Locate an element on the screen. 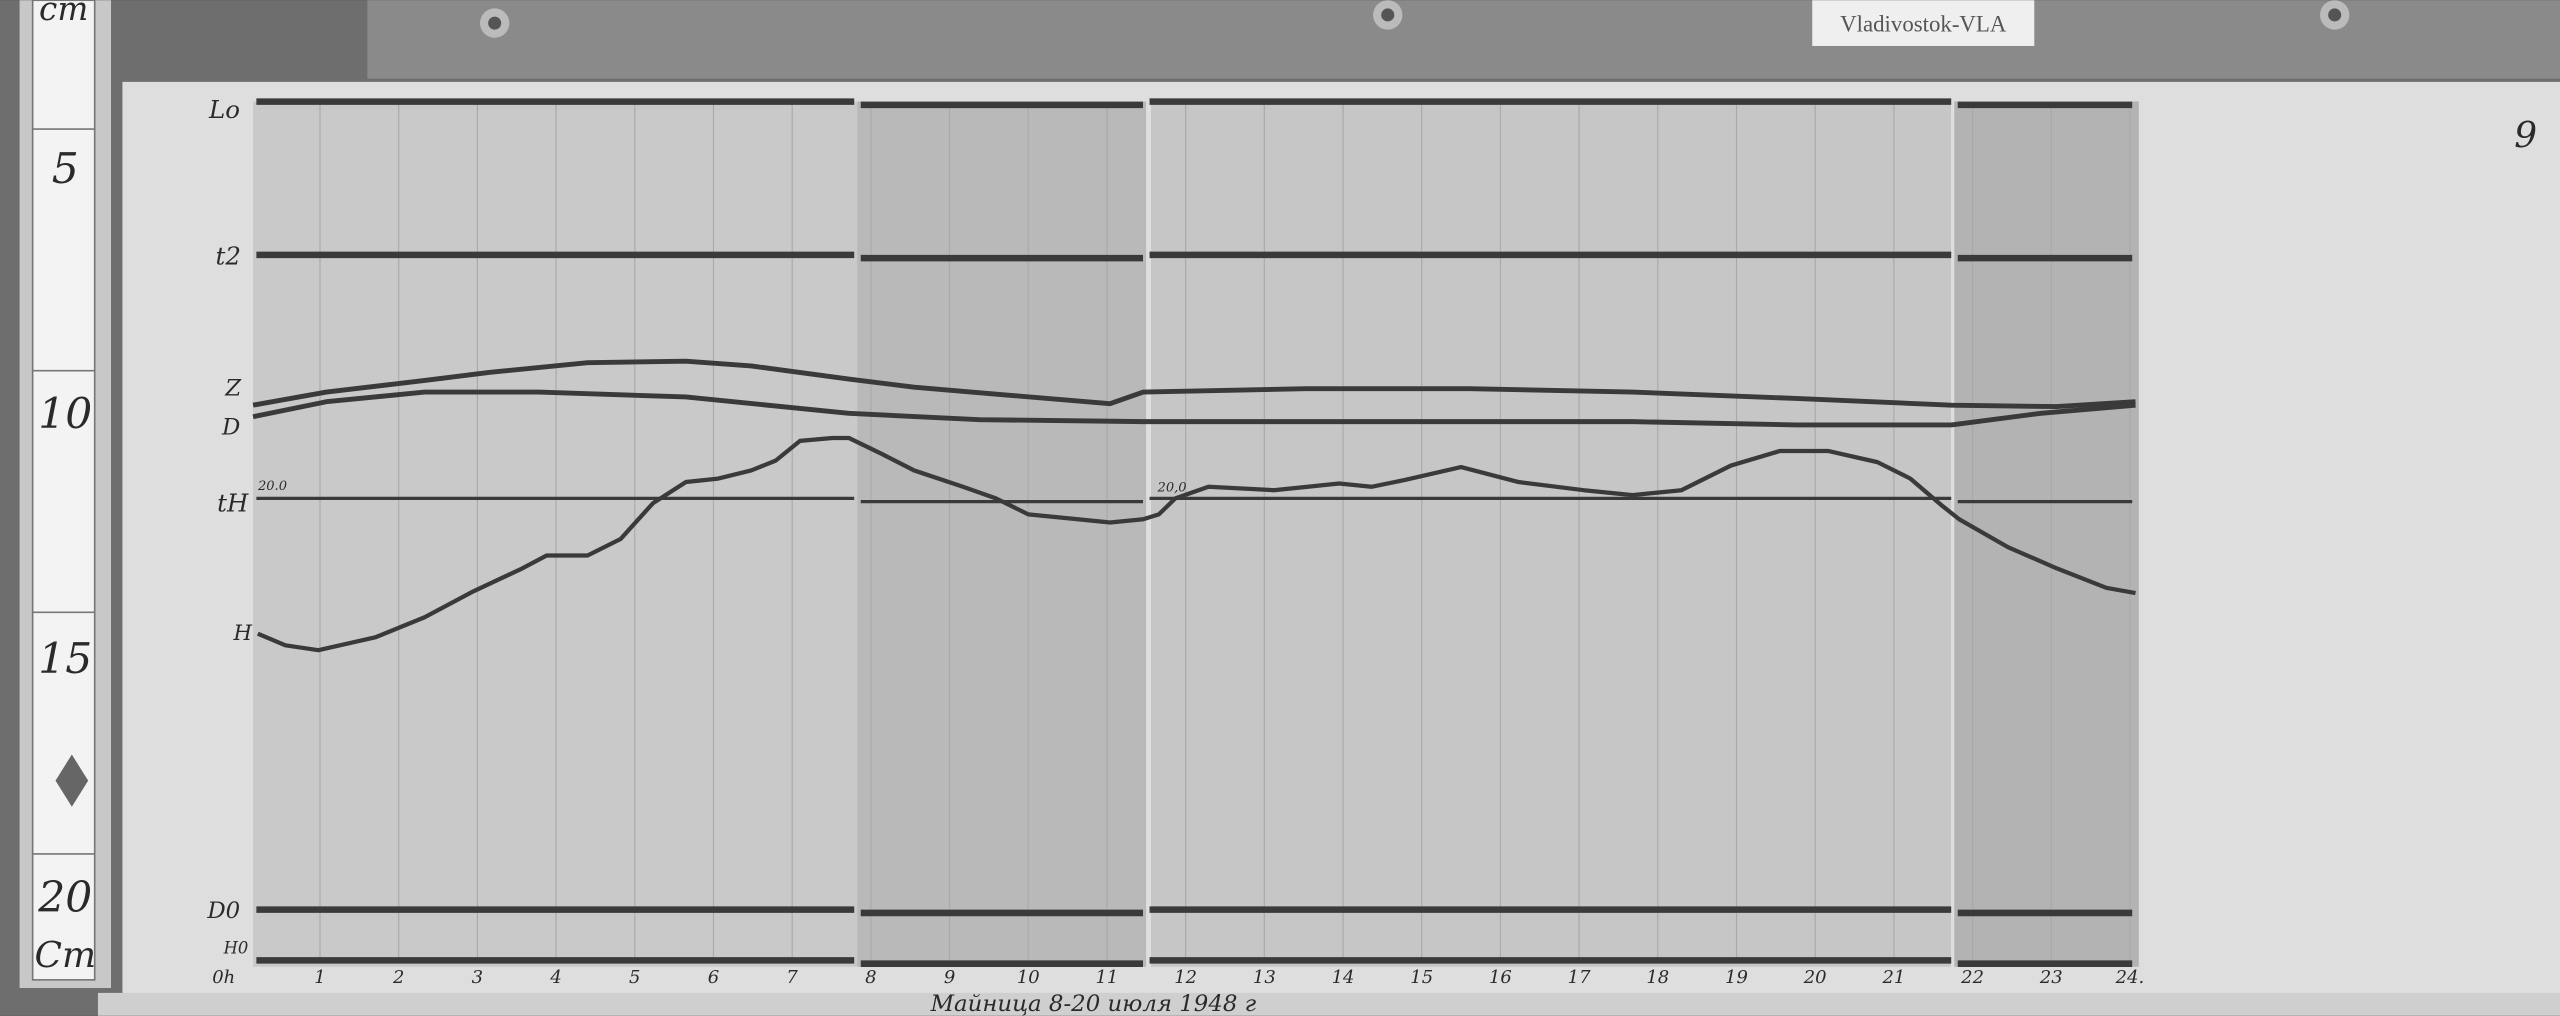  sheet-number: 9 is located at coordinates (2525, 135).